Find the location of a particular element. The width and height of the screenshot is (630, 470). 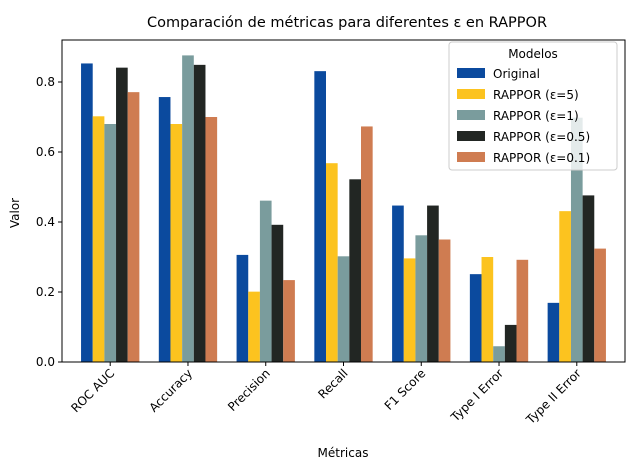

y-axis: 0.0 0.2 0.4 0.6 0.8 is located at coordinates (49, 222).